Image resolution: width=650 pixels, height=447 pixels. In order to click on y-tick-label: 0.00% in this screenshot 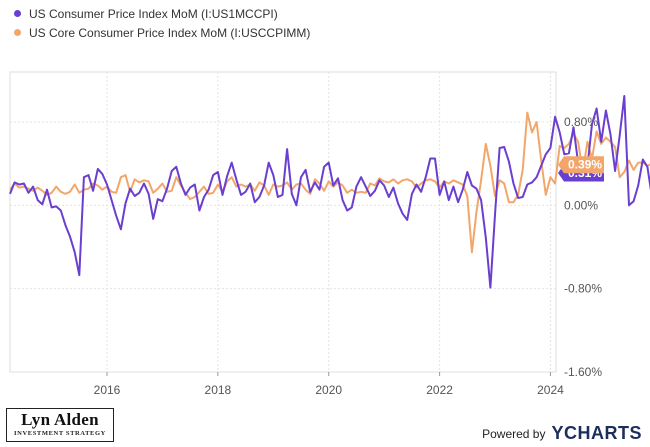, I will do `click(581, 205)`.